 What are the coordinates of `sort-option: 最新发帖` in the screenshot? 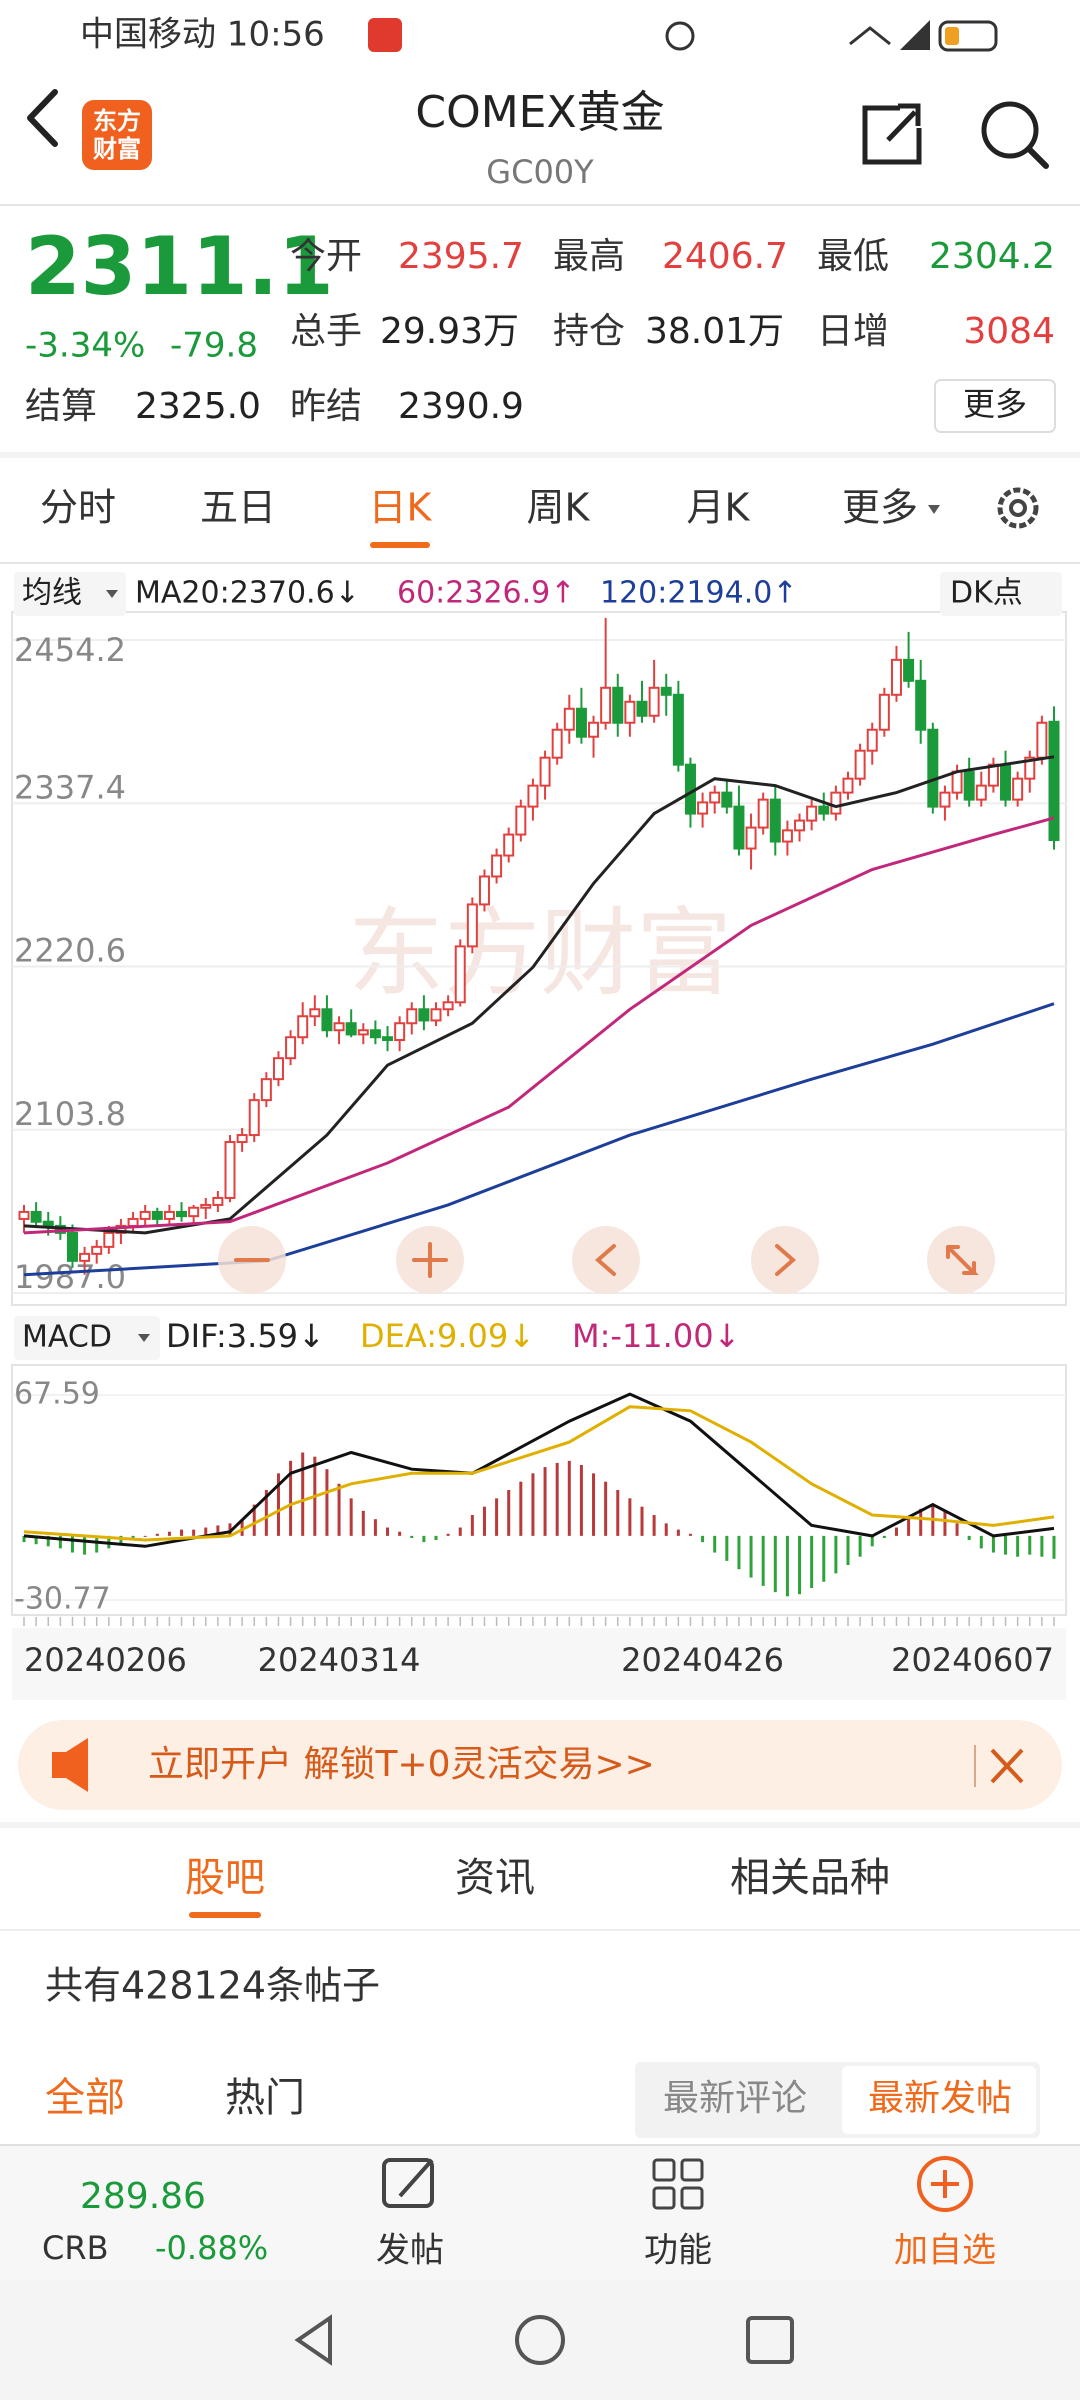 It's located at (940, 2098).